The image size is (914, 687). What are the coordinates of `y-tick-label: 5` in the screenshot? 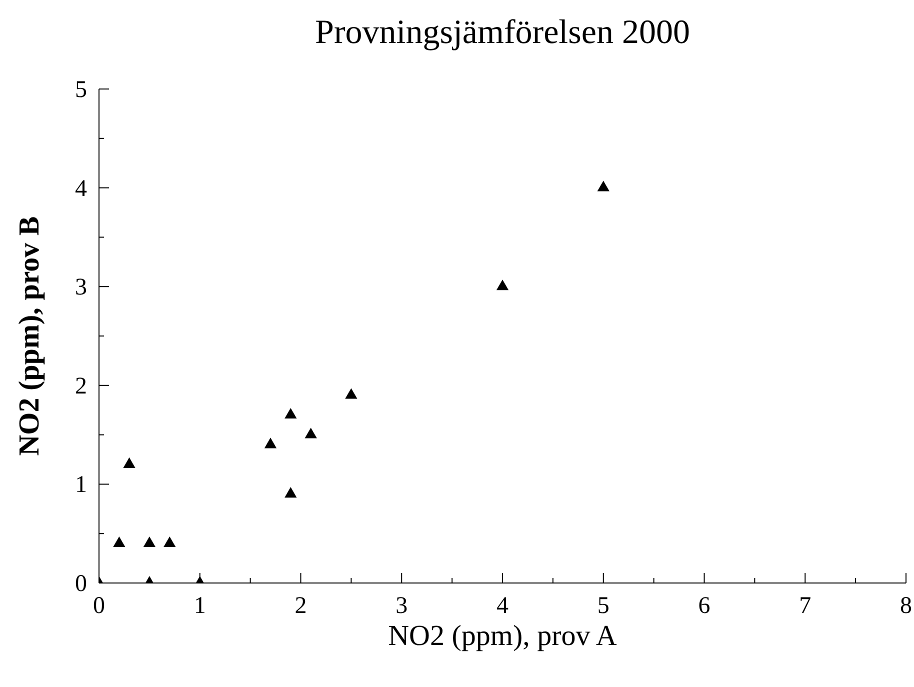 It's located at (81, 90).